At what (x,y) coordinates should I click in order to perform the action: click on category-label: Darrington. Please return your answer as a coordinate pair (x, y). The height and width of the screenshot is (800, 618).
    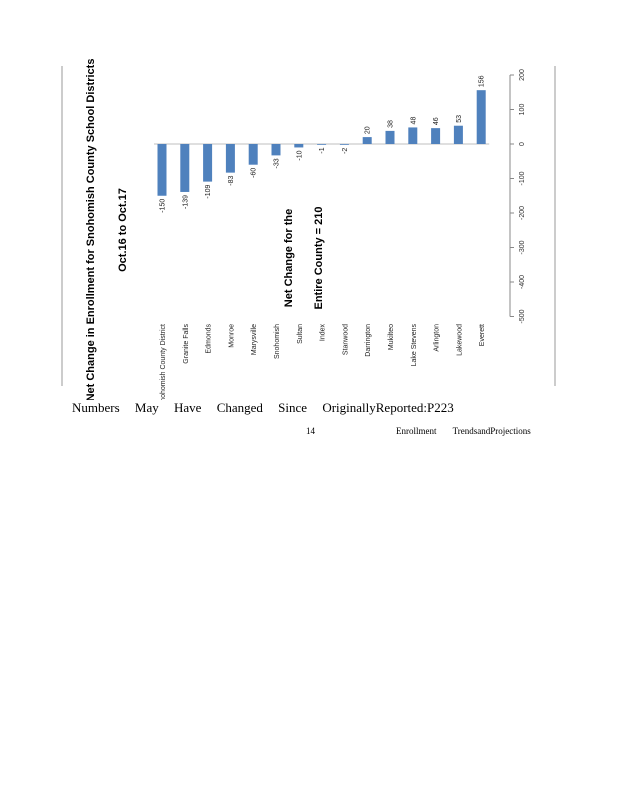
    Looking at the image, I should click on (368, 340).